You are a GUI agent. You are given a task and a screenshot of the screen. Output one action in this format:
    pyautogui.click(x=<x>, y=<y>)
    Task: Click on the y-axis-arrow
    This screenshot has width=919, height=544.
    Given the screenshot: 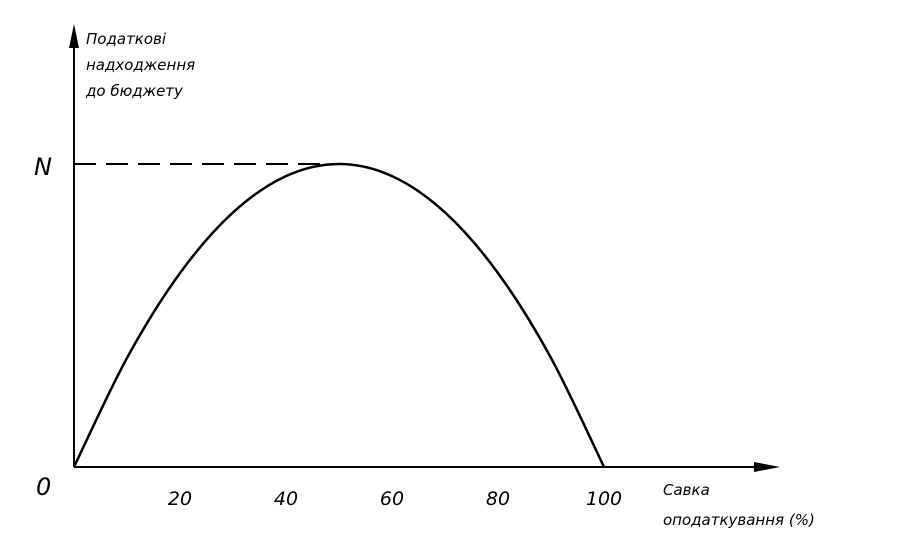 What is the action you would take?
    pyautogui.click(x=74, y=36)
    